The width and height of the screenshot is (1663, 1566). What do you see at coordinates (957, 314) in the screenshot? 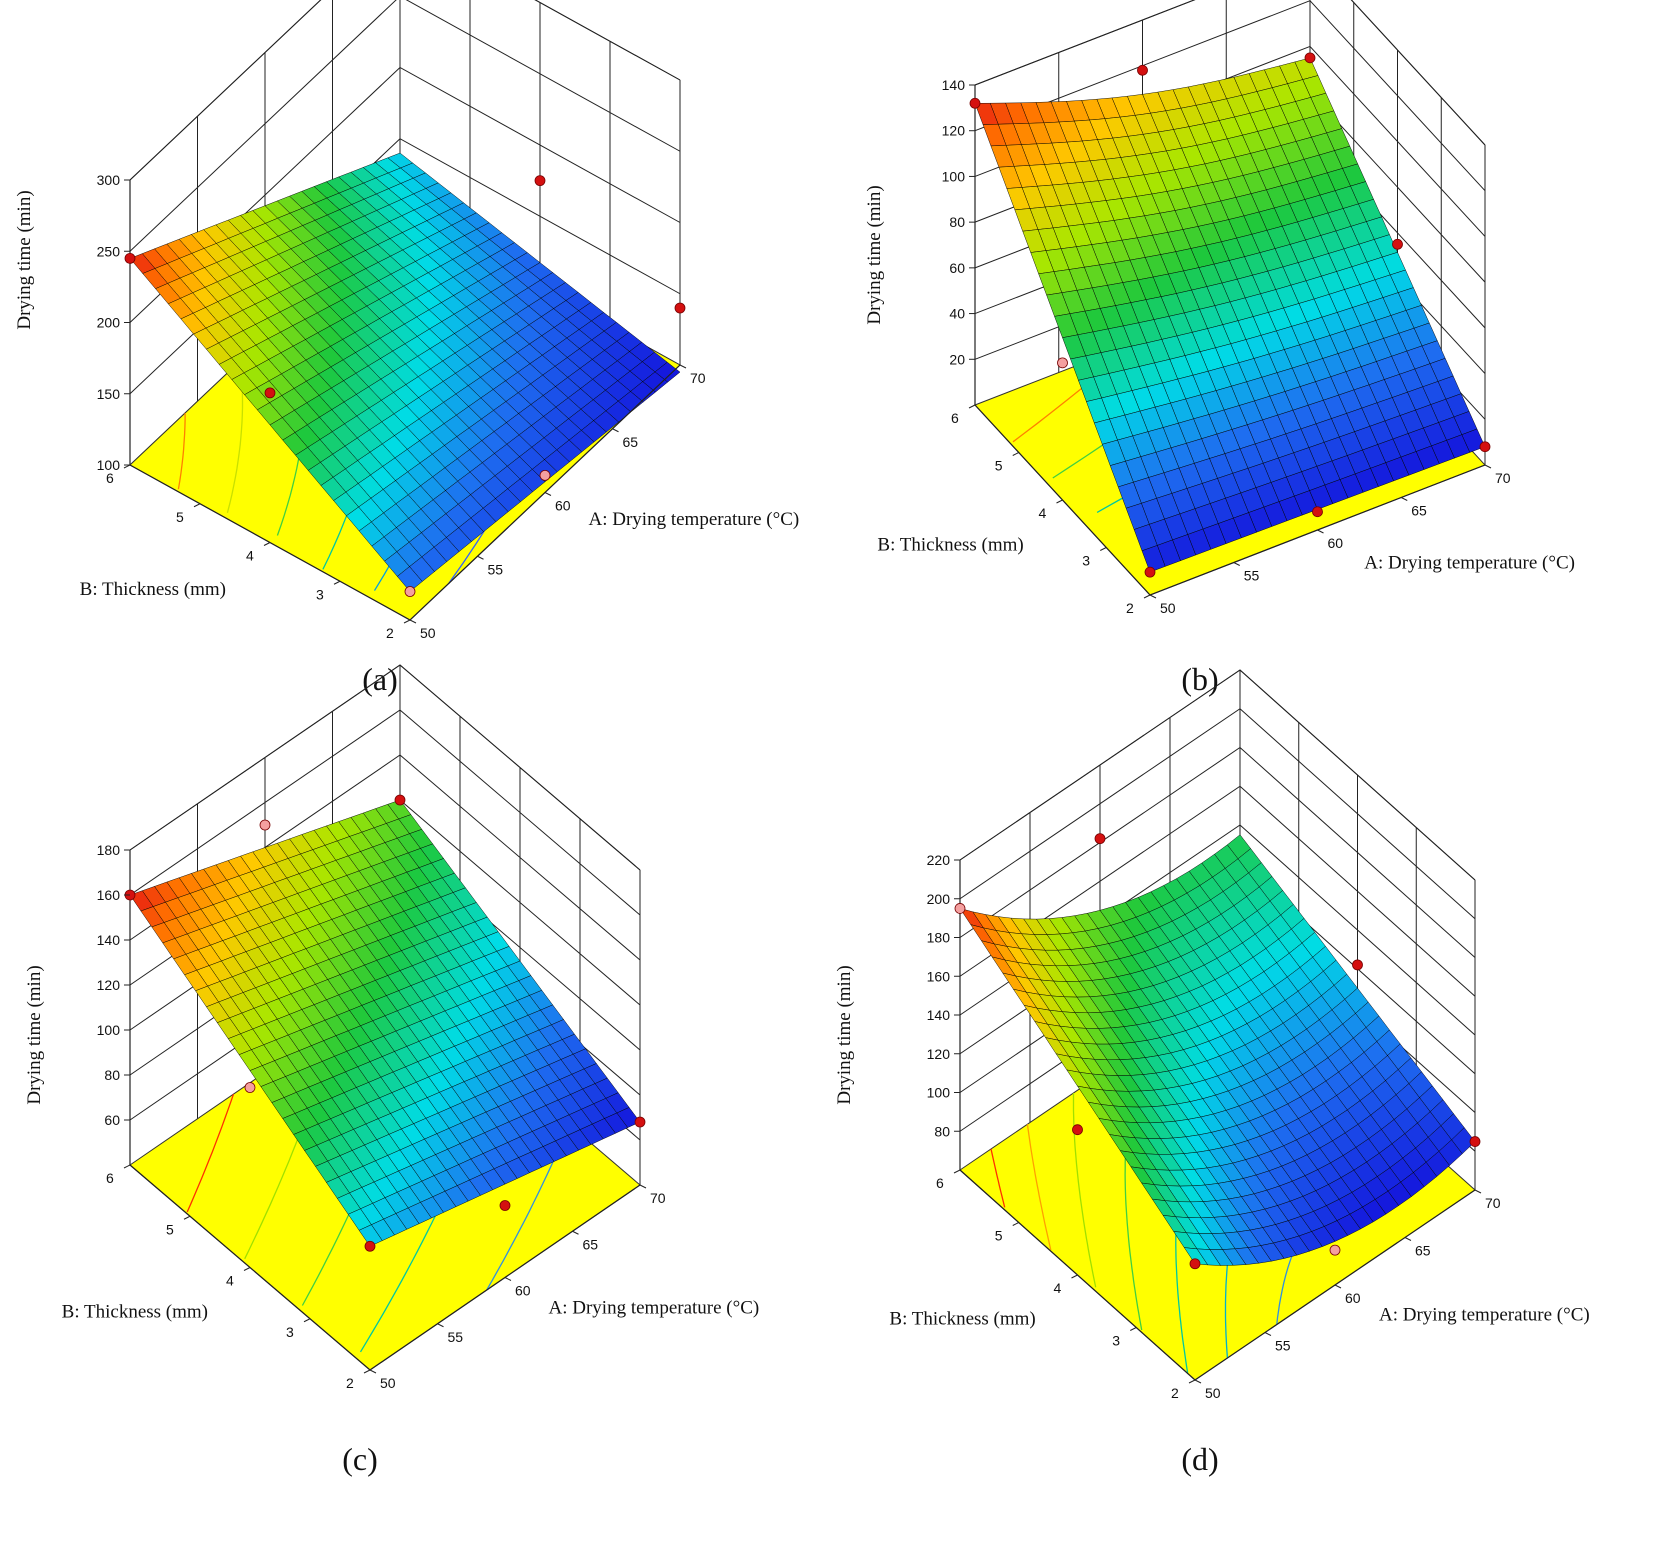
I see `z-tick-label: 40` at bounding box center [957, 314].